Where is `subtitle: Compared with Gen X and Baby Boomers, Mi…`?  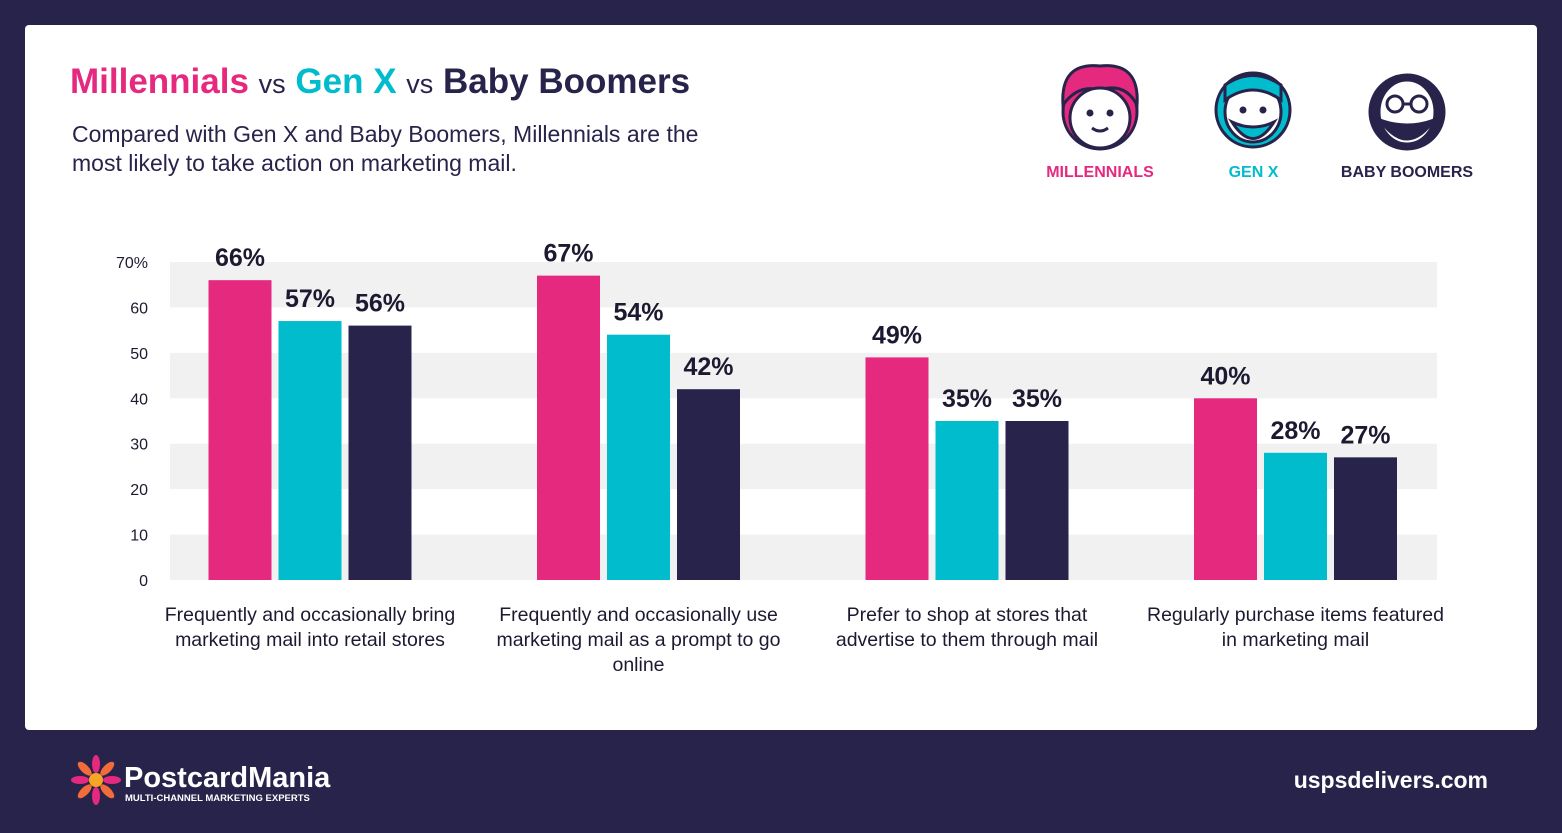
subtitle: Compared with Gen X and Baby Boomers, Mi… is located at coordinates (385, 148).